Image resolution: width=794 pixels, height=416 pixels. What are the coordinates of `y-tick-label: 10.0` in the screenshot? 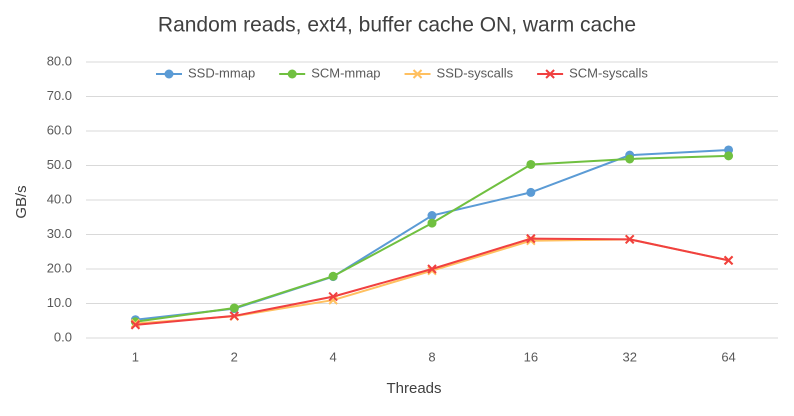 It's located at (59, 302).